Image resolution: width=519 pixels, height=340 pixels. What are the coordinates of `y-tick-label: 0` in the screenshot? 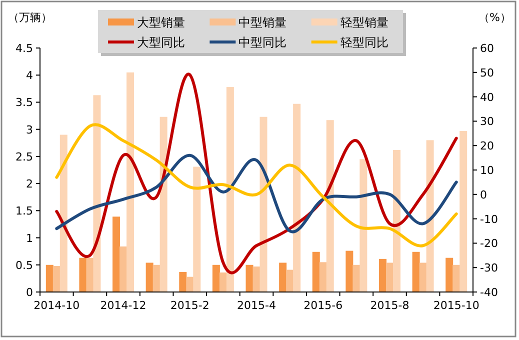 It's located at (29, 292).